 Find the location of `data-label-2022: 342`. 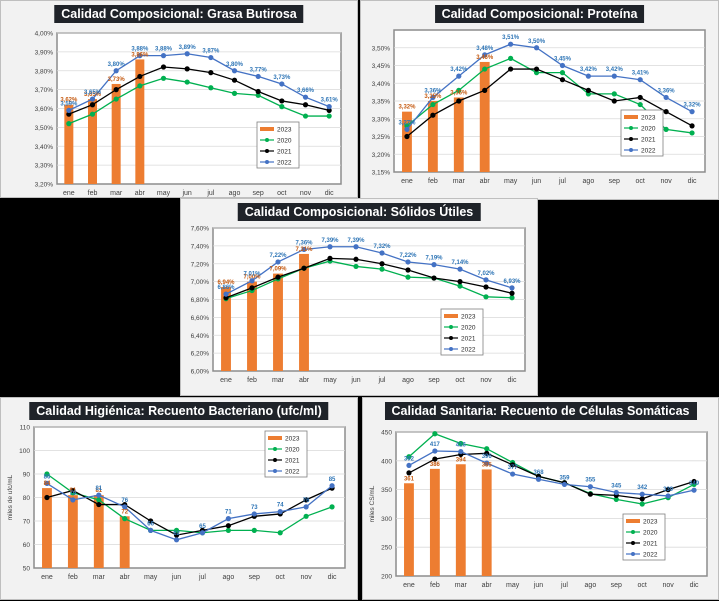

data-label-2022: 342 is located at coordinates (642, 488).